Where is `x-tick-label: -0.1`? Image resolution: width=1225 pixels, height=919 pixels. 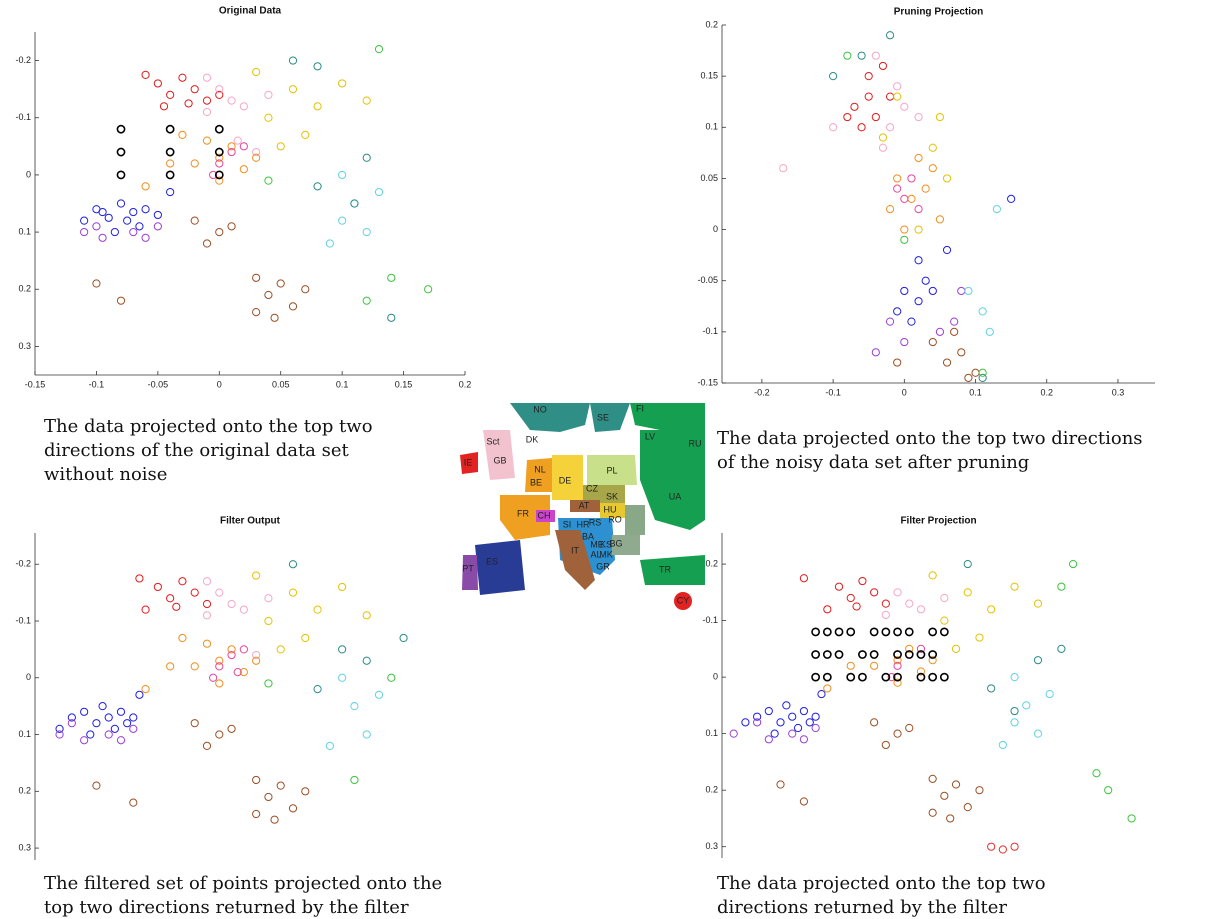
x-tick-label: -0.1 is located at coordinates (833, 392).